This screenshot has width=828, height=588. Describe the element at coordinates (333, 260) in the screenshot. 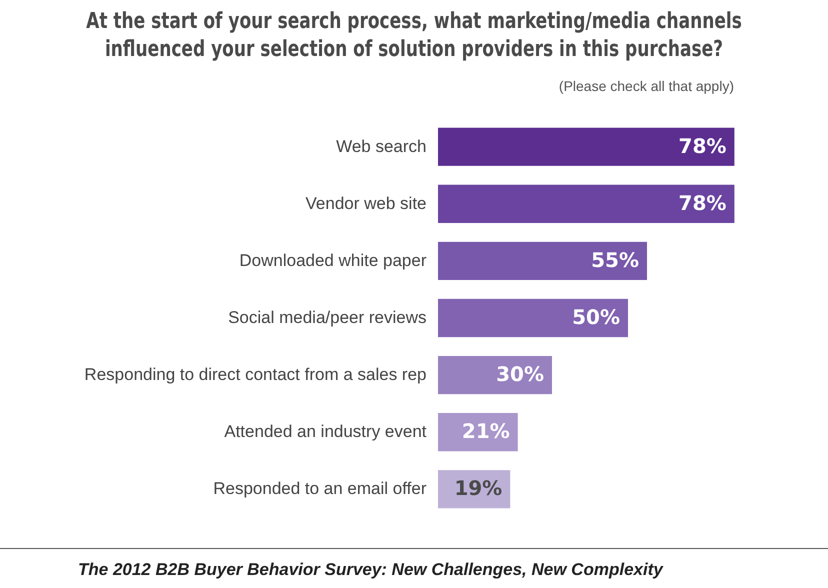

I see `y-tick-label: Downloaded white paper` at that location.